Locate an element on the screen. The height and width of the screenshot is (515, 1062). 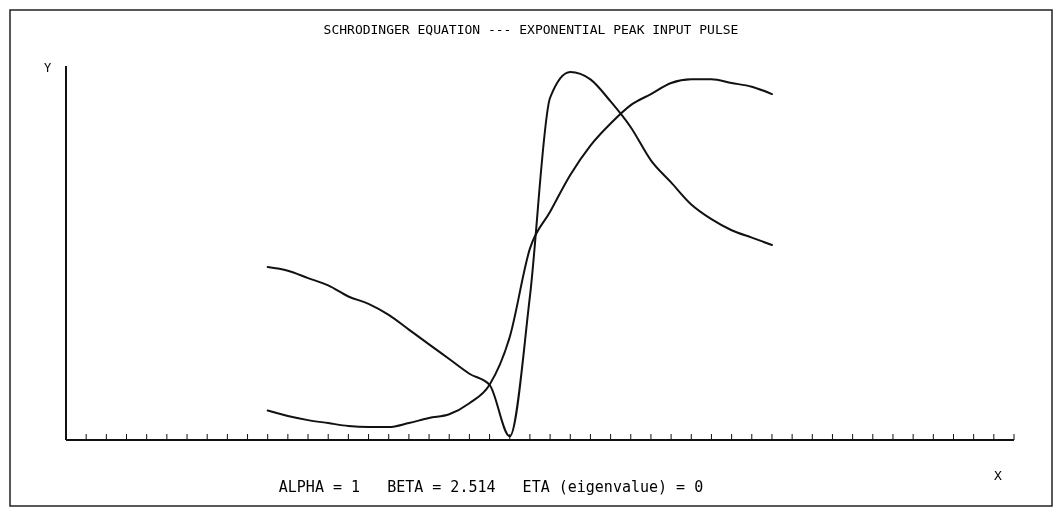
y-axis-title: Y is located at coordinates (48, 68).